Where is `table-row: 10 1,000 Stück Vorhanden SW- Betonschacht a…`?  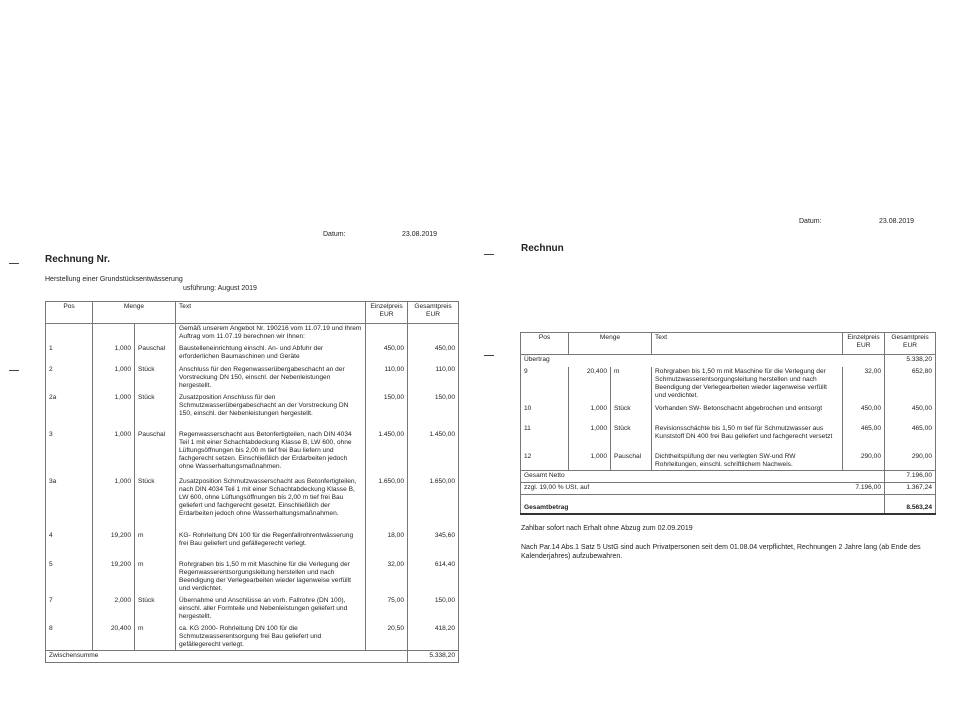 table-row: 10 1,000 Stück Vorhanden SW- Betonschacht a… is located at coordinates (728, 413).